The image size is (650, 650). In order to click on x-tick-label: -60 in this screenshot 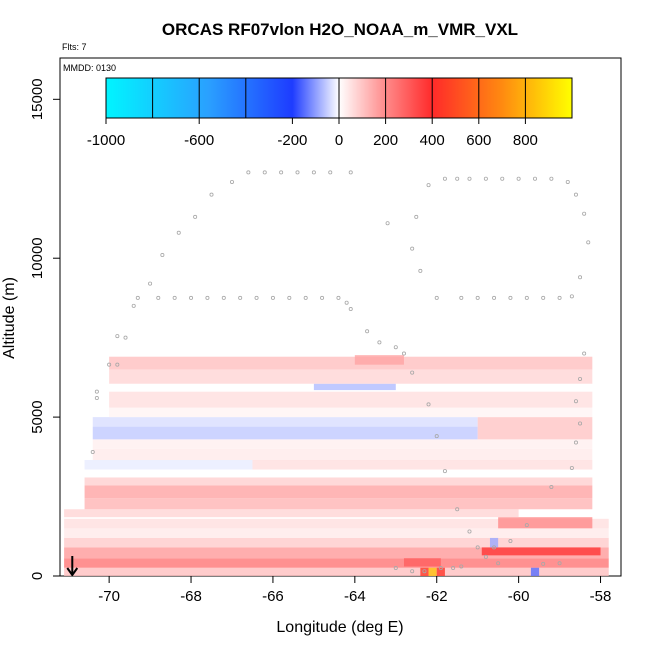, I will do `click(519, 596)`.